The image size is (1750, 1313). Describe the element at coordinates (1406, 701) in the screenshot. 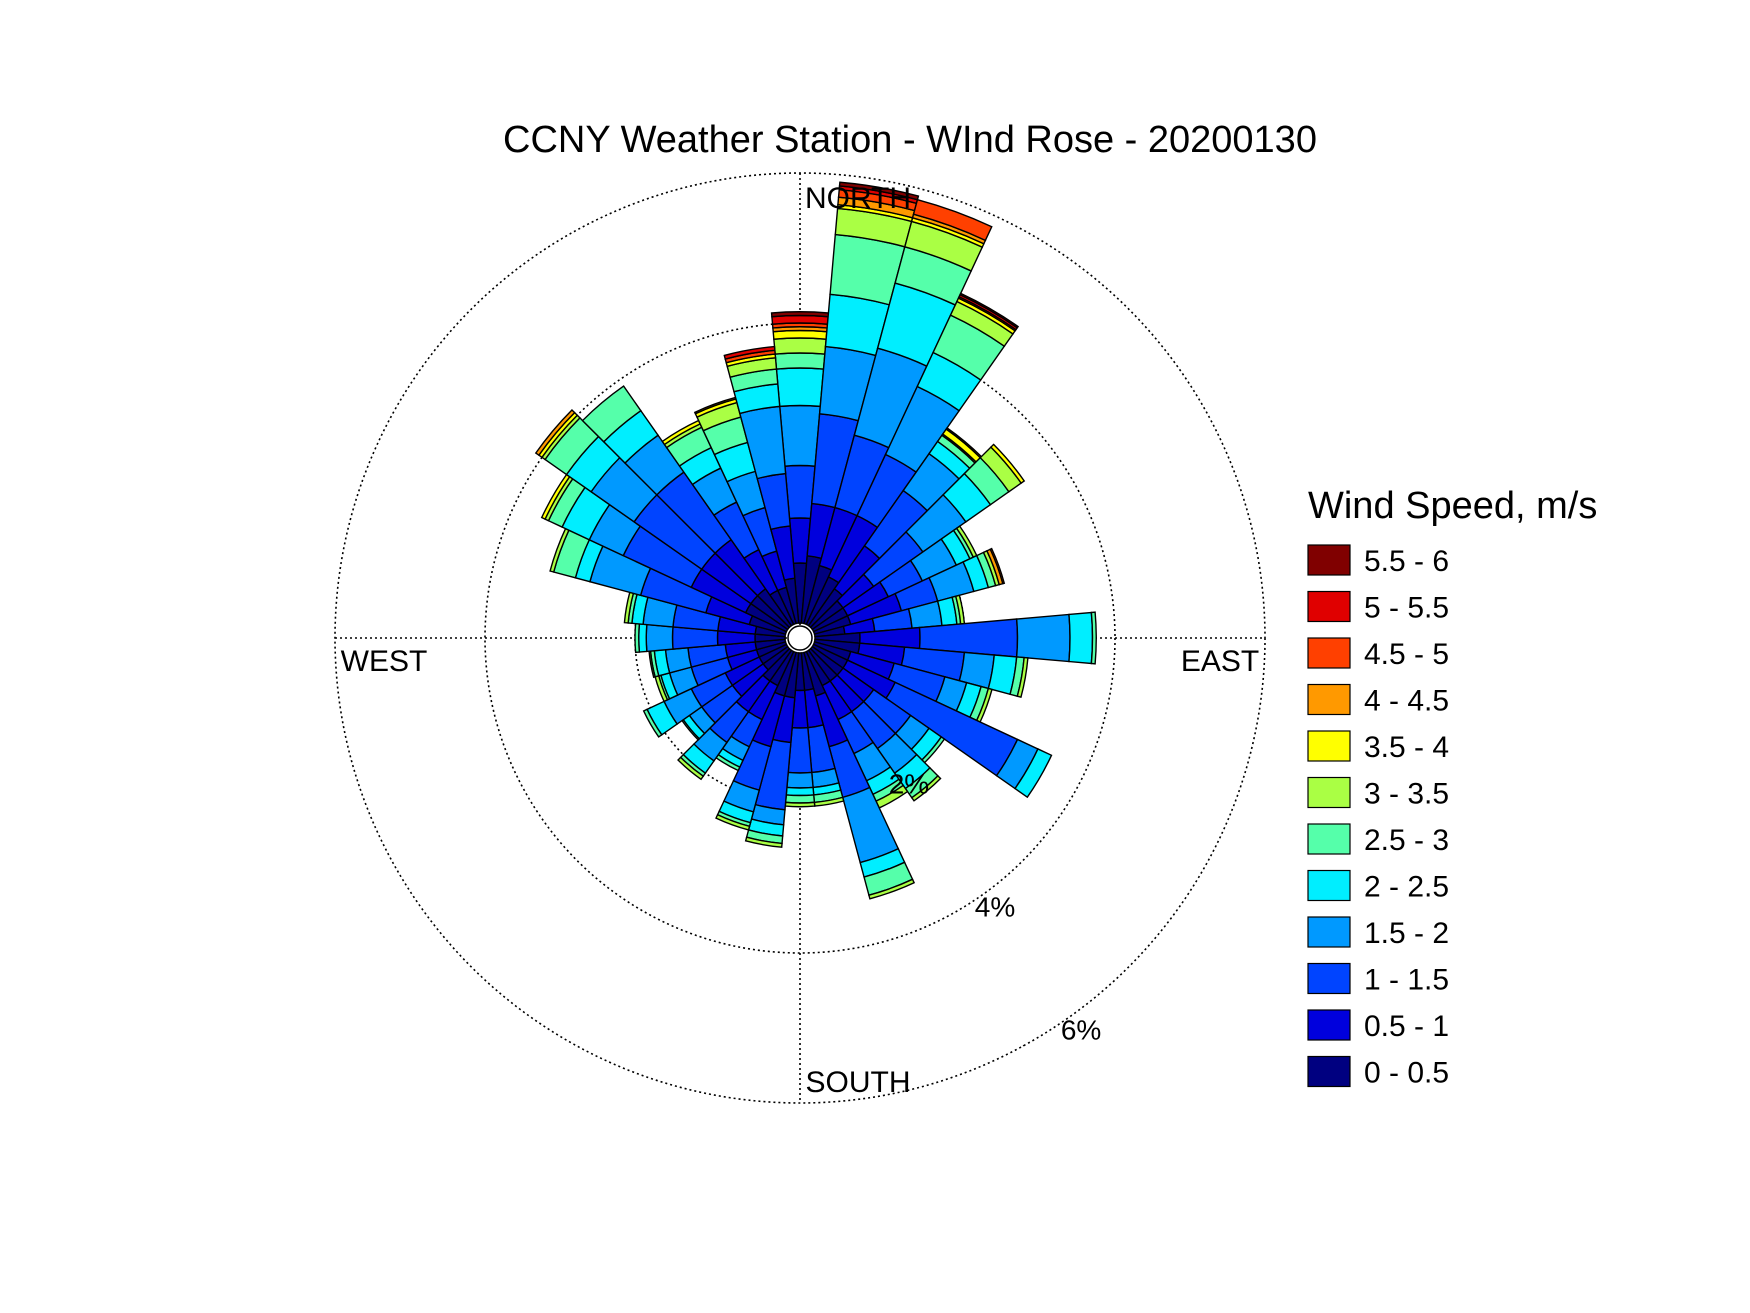

I see `legend-label-3: 4 - 4.5` at that location.